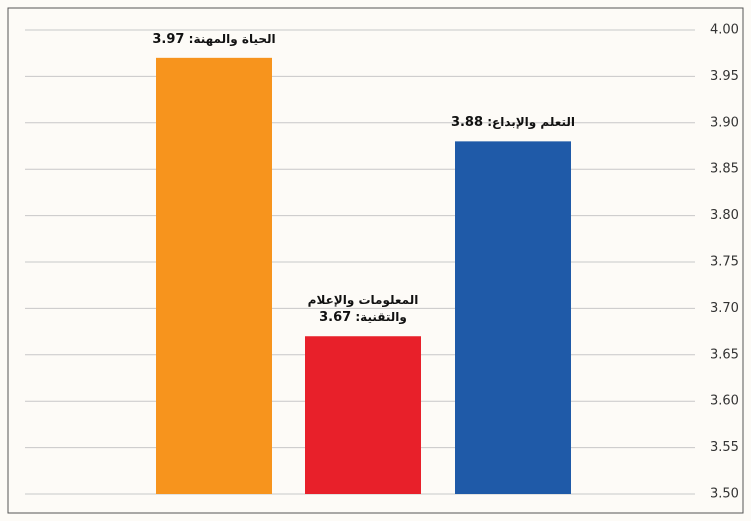 This screenshot has height=521, width=751. I want to click on y-tick-label: 4.00, so click(724, 30).